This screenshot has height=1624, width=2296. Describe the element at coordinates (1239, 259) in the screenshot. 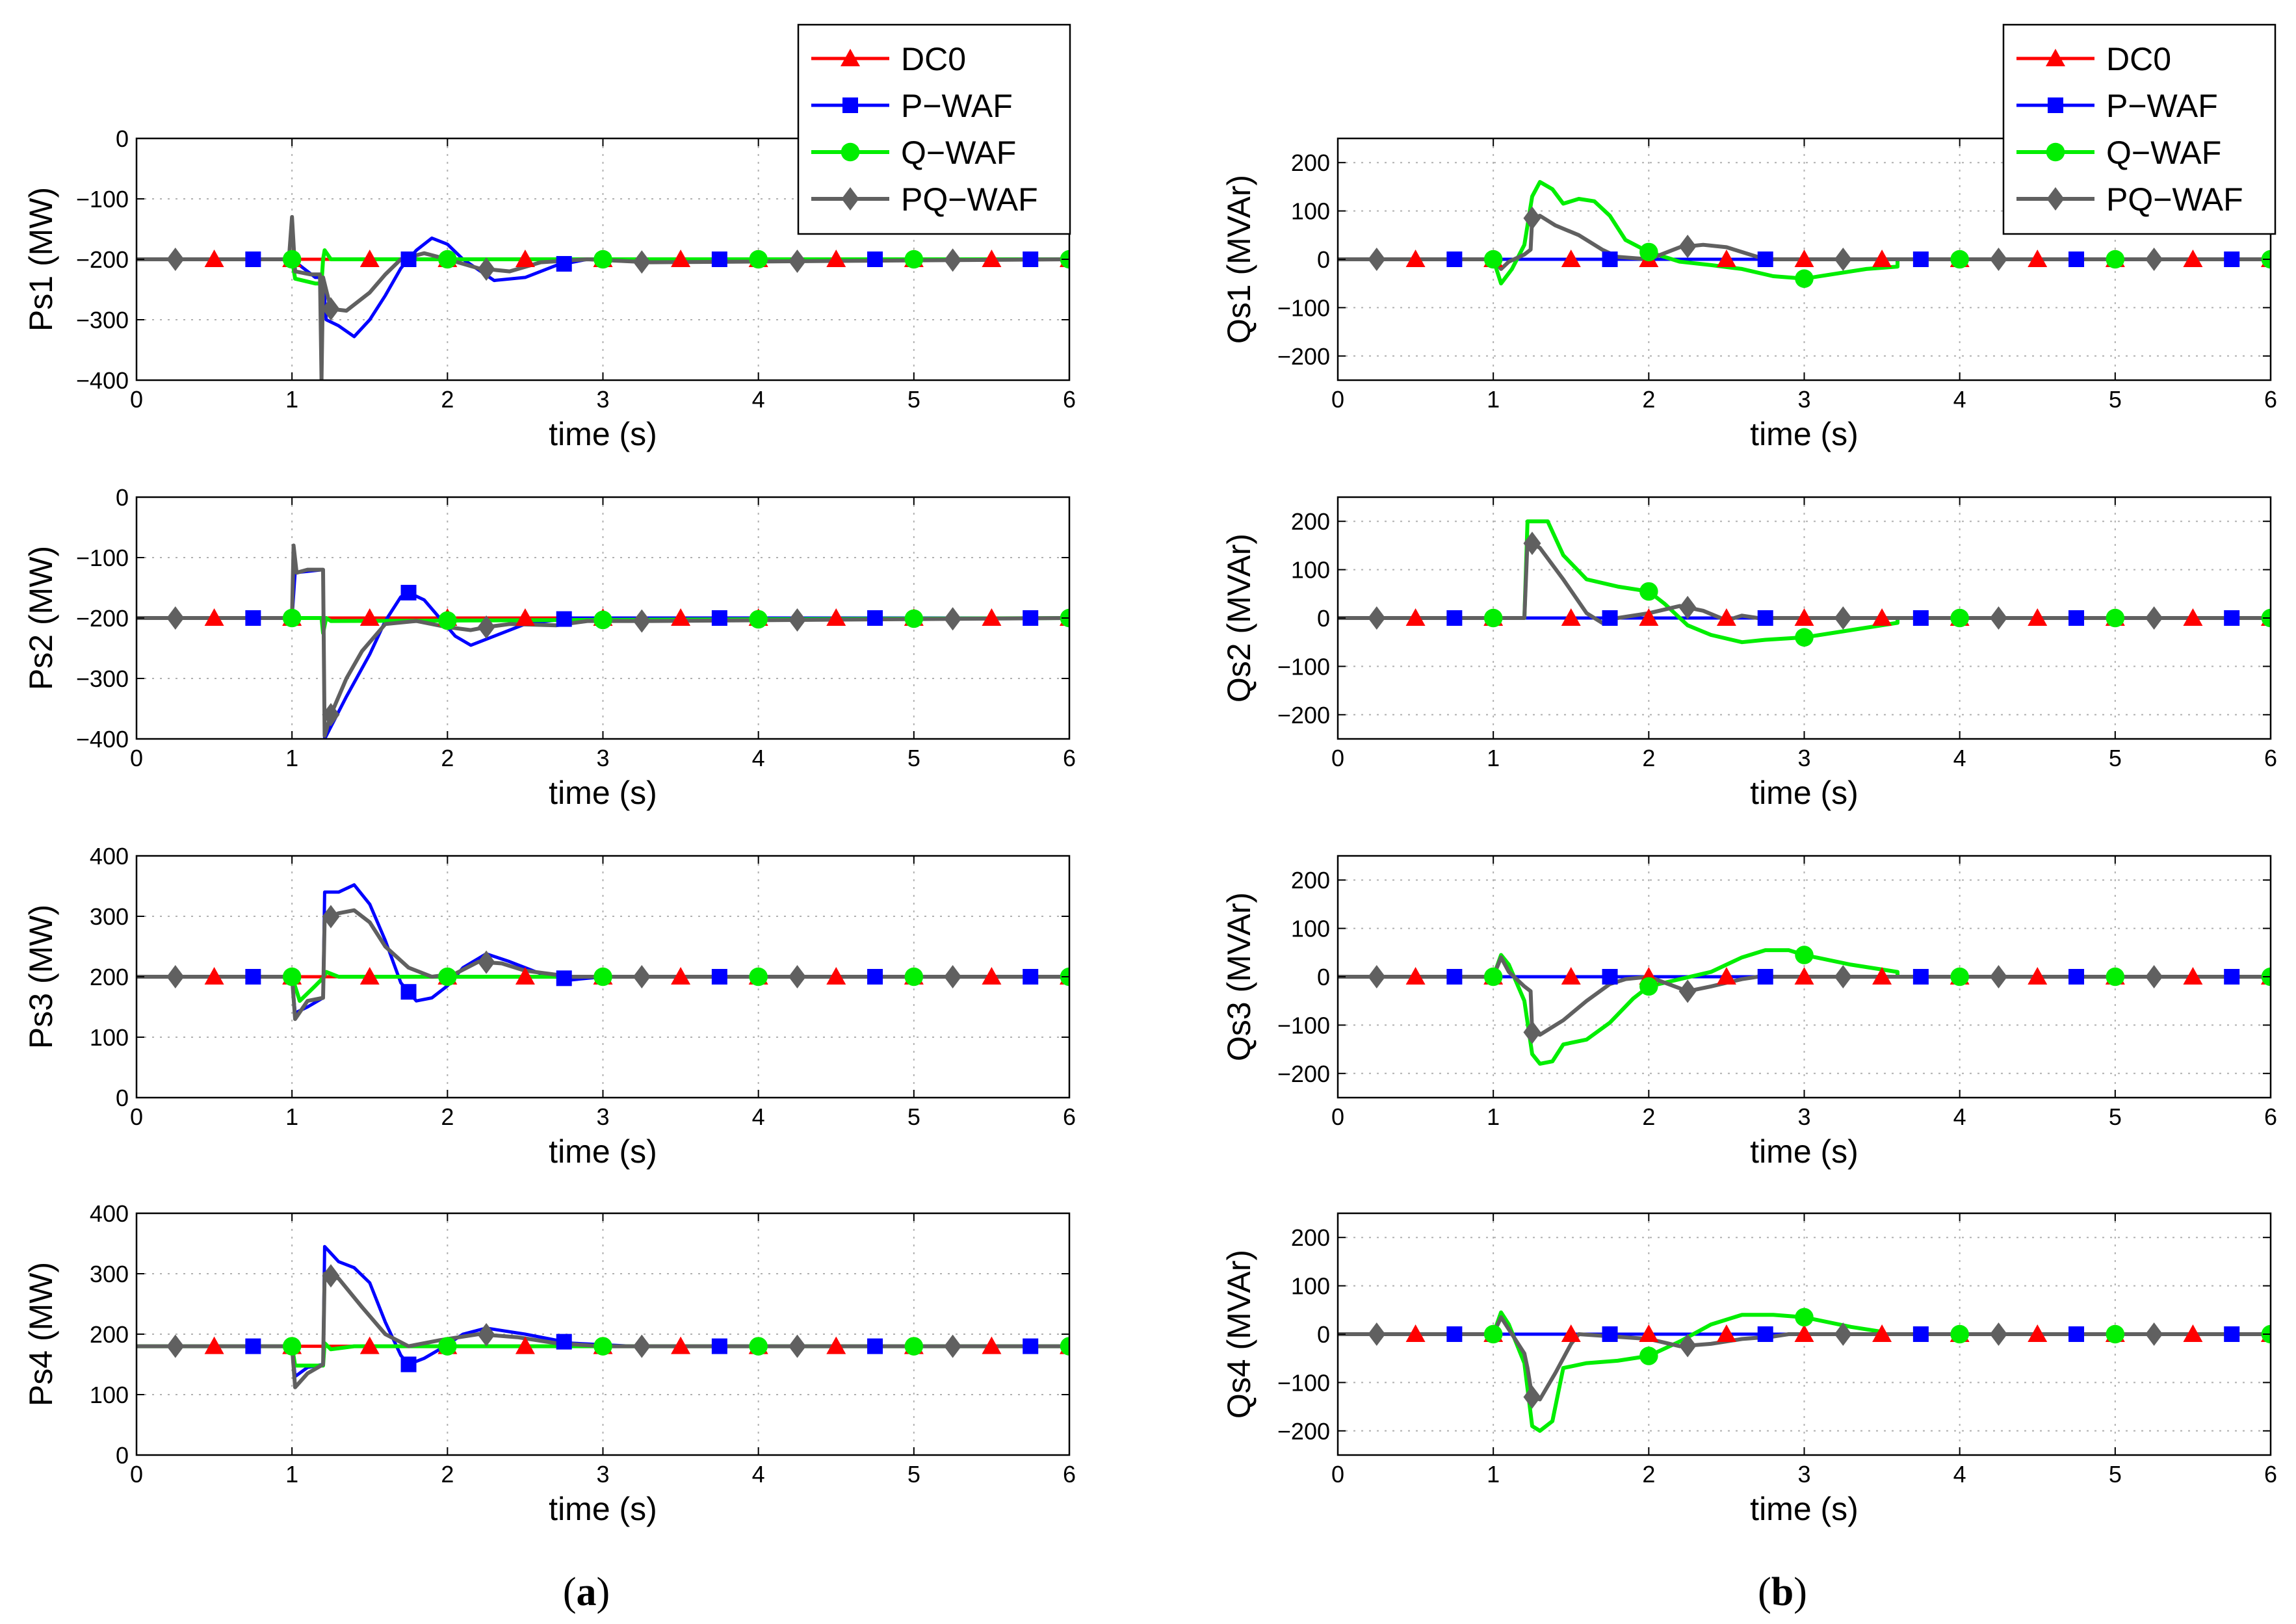

I see `y-axis-label: Qs1 (MVAr)` at that location.